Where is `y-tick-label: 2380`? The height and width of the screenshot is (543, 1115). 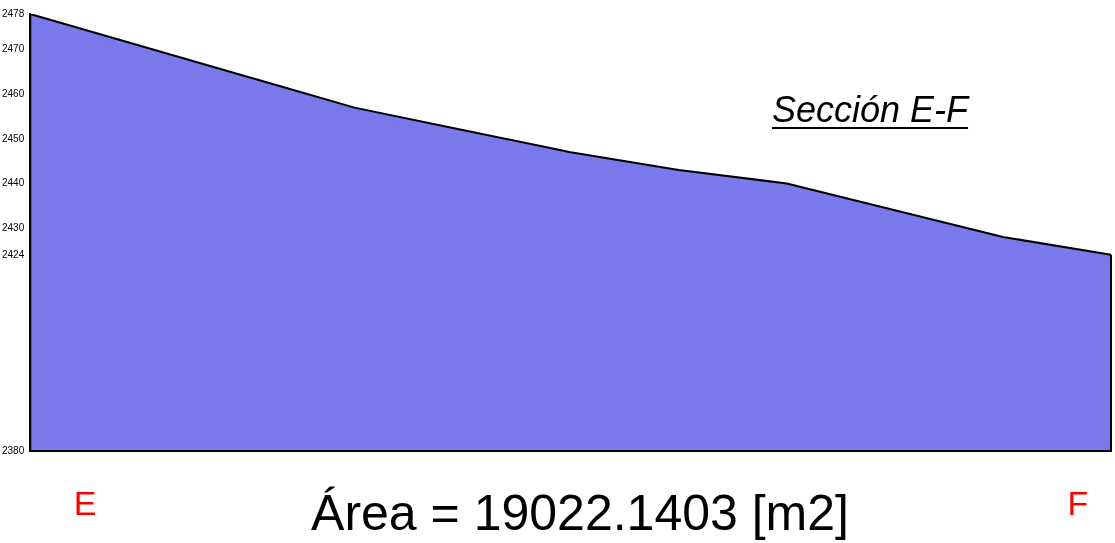
y-tick-label: 2380 is located at coordinates (13, 450).